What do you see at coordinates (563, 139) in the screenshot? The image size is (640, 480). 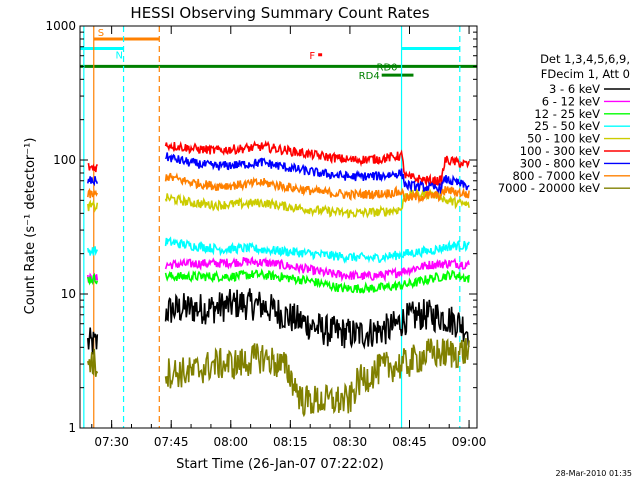 I see `legend-label-4: 50 - 100 keV` at bounding box center [563, 139].